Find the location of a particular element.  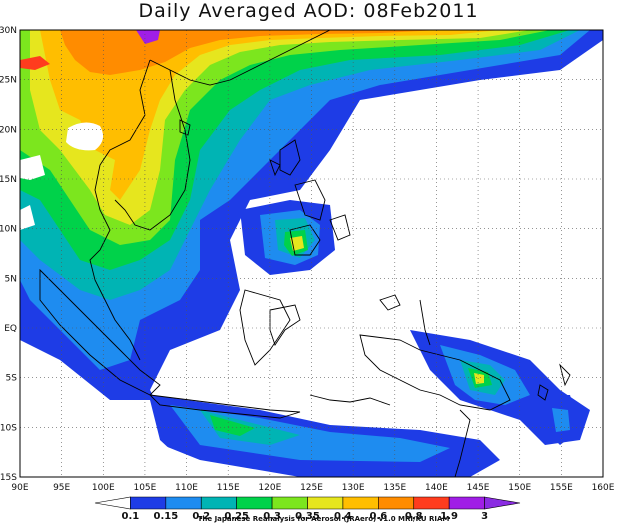

lat-label: EQ is located at coordinates (10, 329).